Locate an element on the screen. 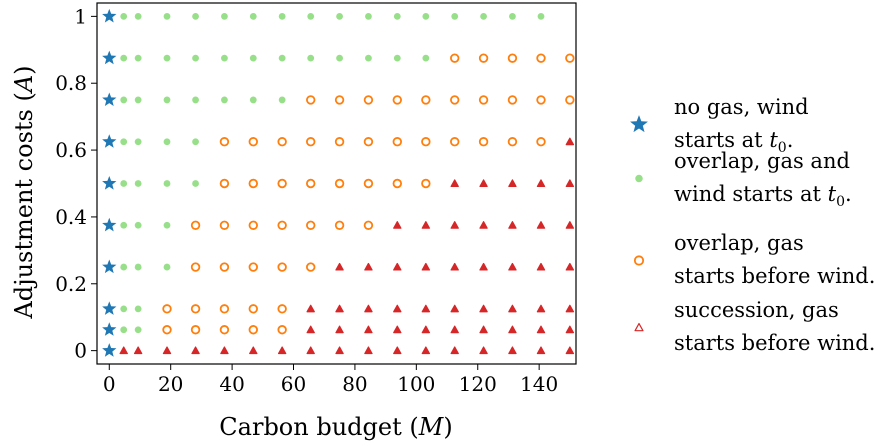 The width and height of the screenshot is (891, 445). y-tick-label: 1 is located at coordinates (80, 16).